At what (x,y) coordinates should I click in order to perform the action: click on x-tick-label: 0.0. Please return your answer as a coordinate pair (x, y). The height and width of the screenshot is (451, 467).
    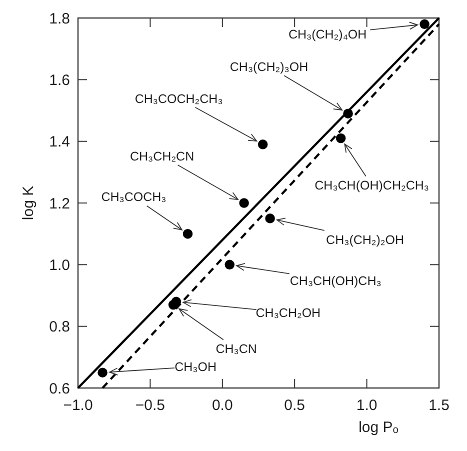
    Looking at the image, I should click on (222, 405).